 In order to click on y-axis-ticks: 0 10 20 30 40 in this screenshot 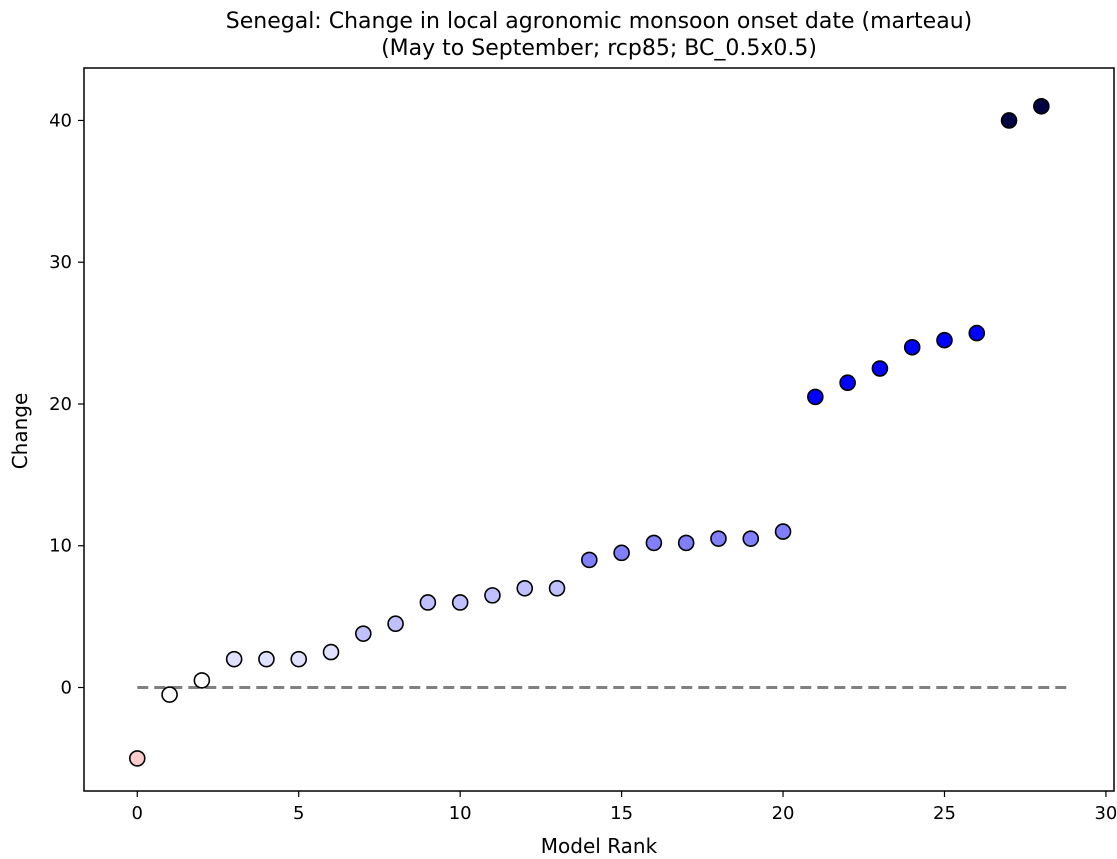, I will do `click(66, 404)`.